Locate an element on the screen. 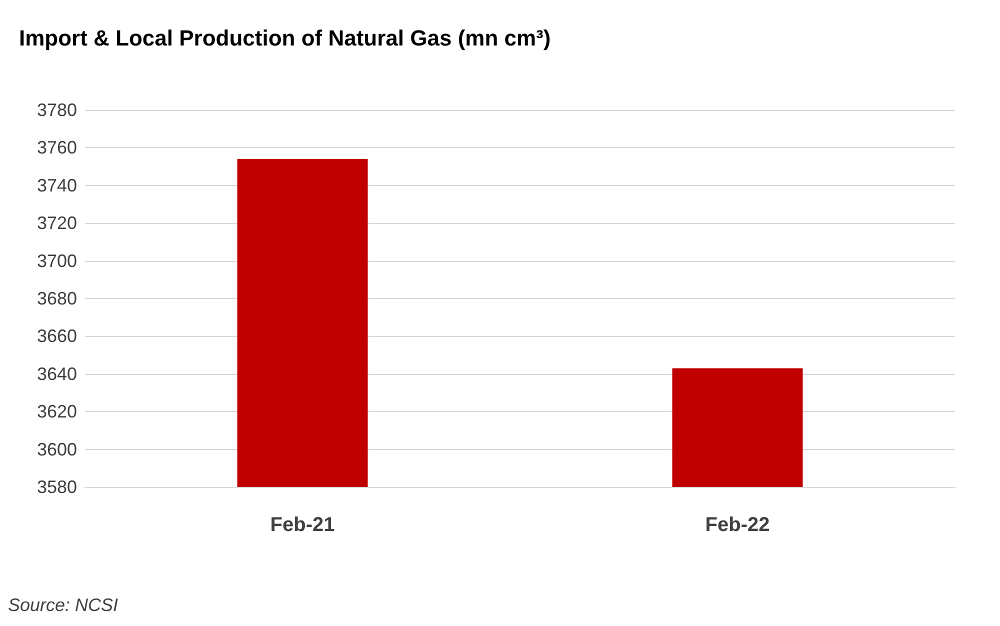 The width and height of the screenshot is (1000, 626). source-note: Source: NCSI is located at coordinates (63, 605).